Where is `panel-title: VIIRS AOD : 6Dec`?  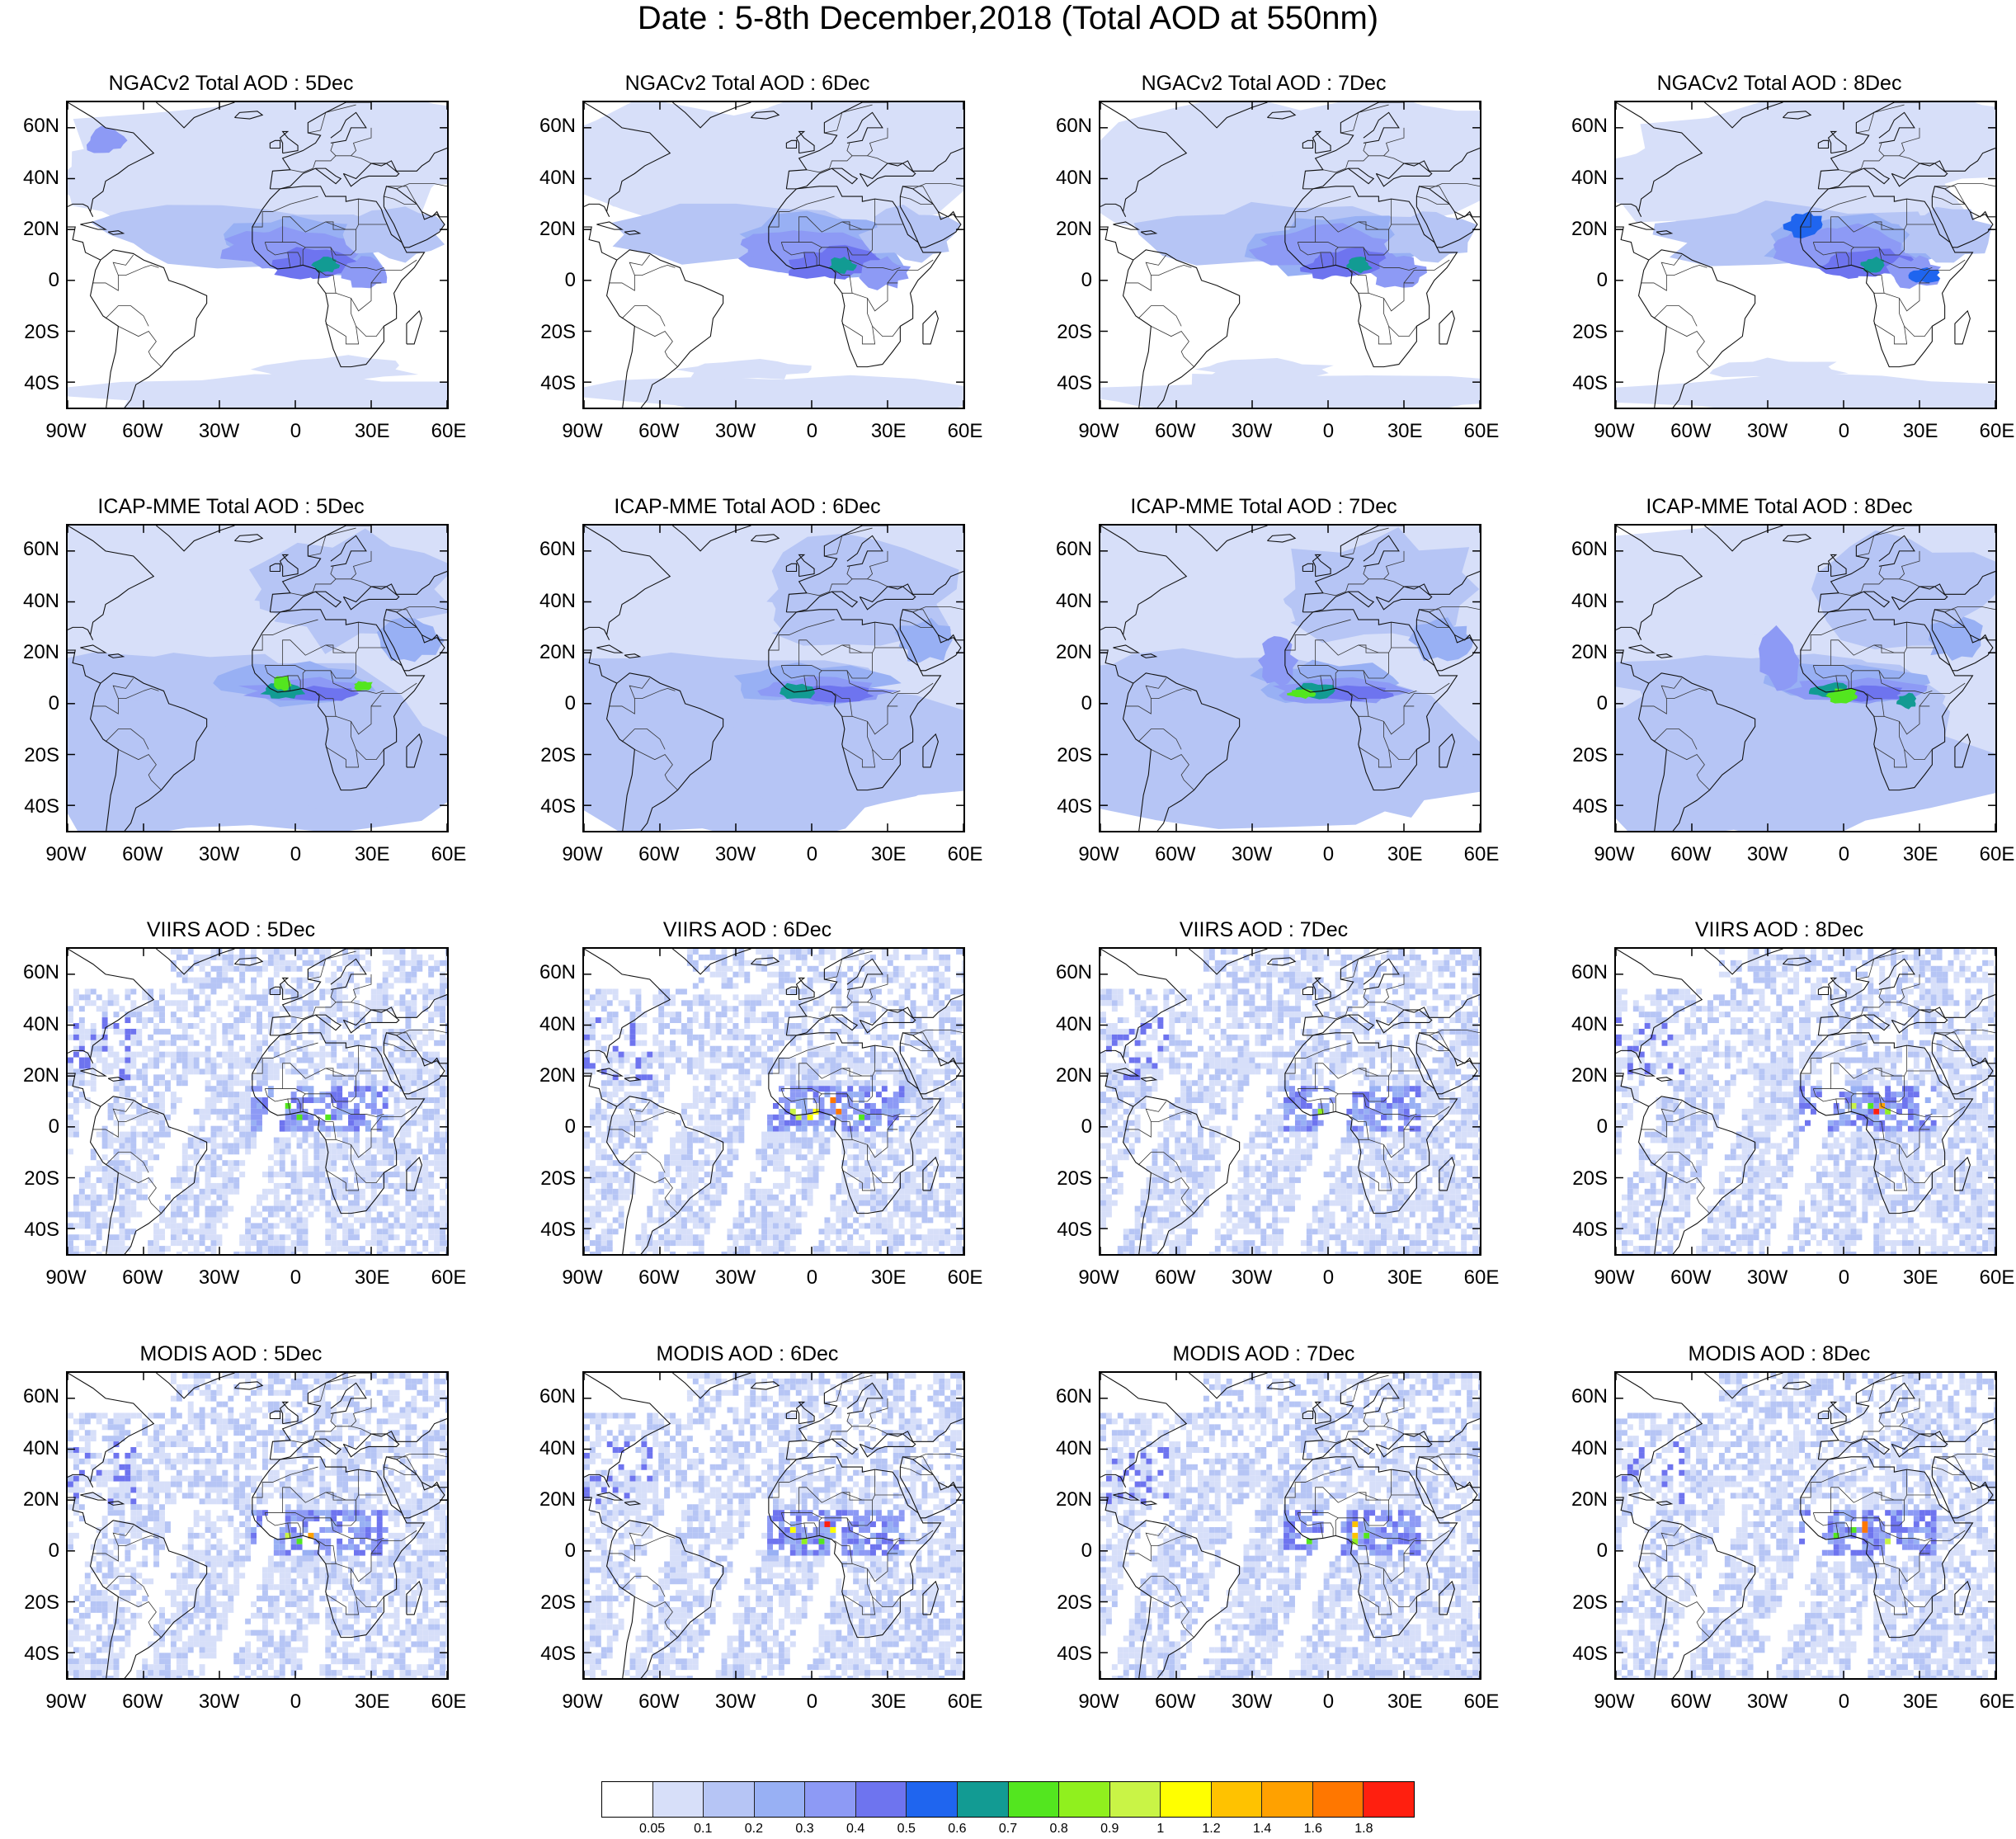
panel-title: VIIRS AOD : 6Dec is located at coordinates (747, 929).